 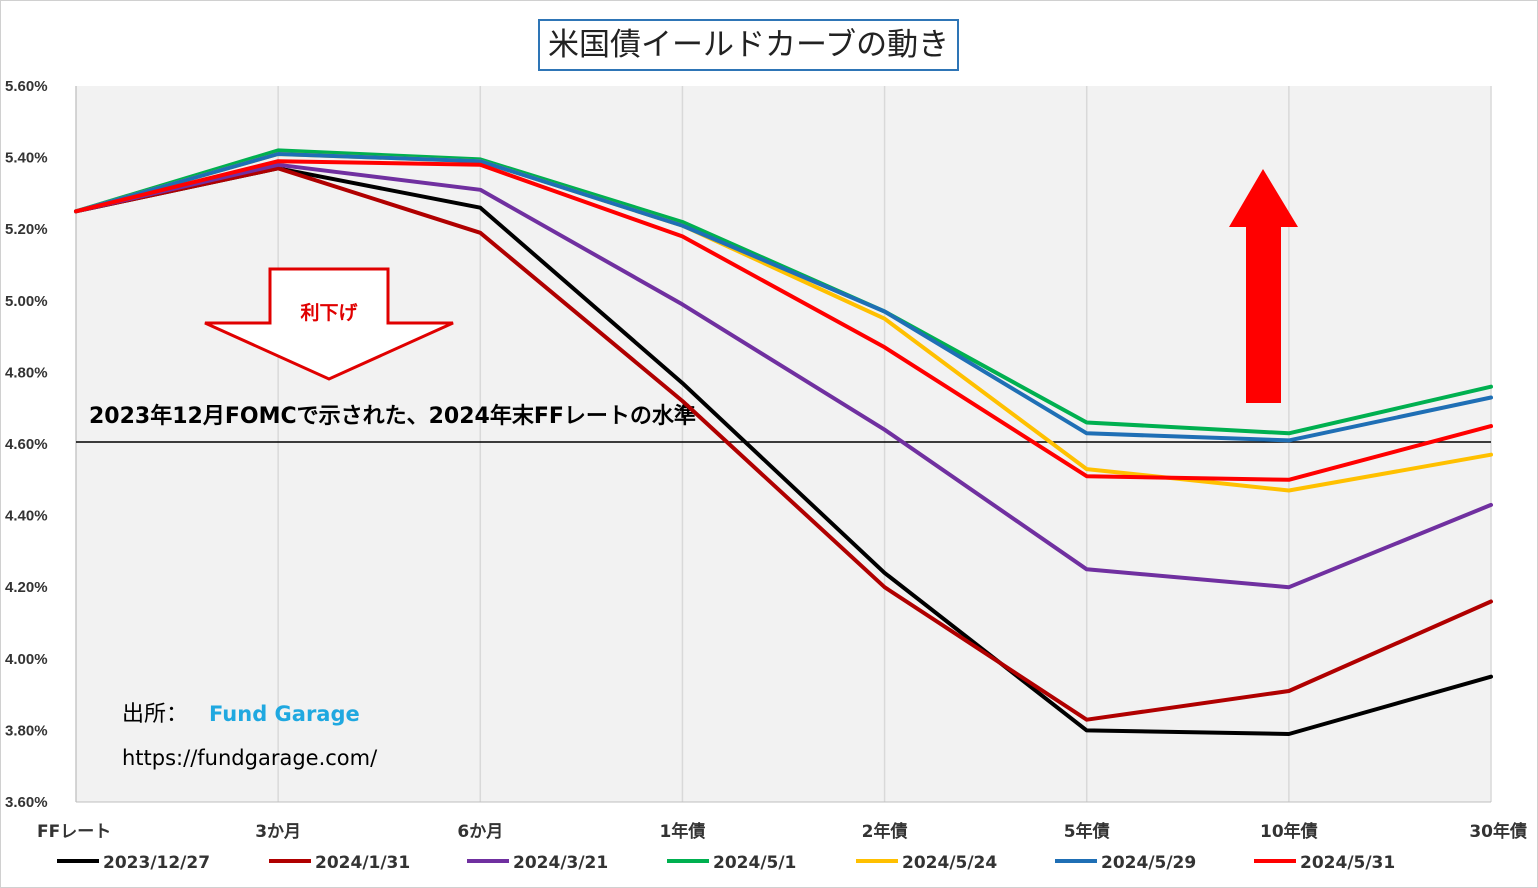 What do you see at coordinates (26, 158) in the screenshot?
I see `y-tick-label: 5.40%` at bounding box center [26, 158].